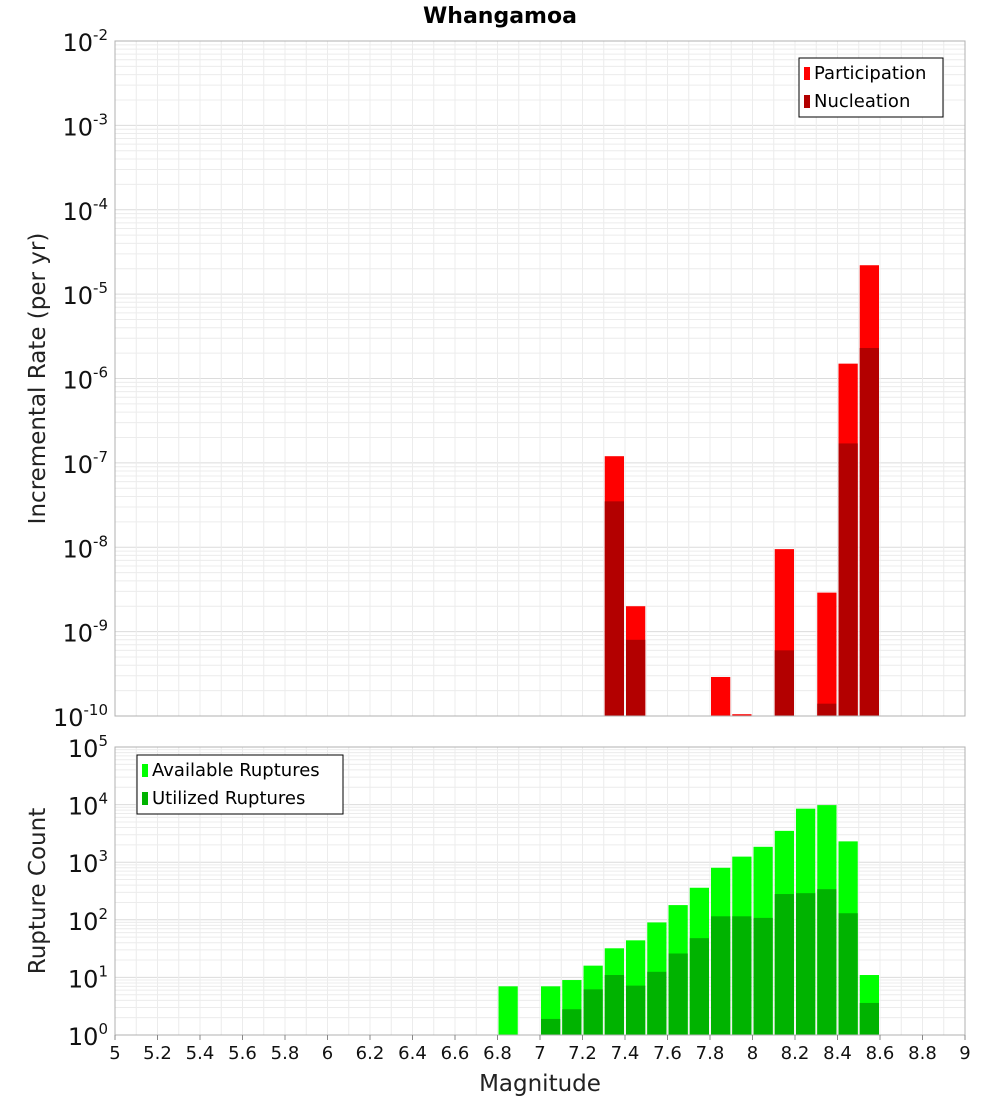 This screenshot has width=1000, height=1100. Describe the element at coordinates (88, 862) in the screenshot. I see `y-tick-label: 10³` at that location.